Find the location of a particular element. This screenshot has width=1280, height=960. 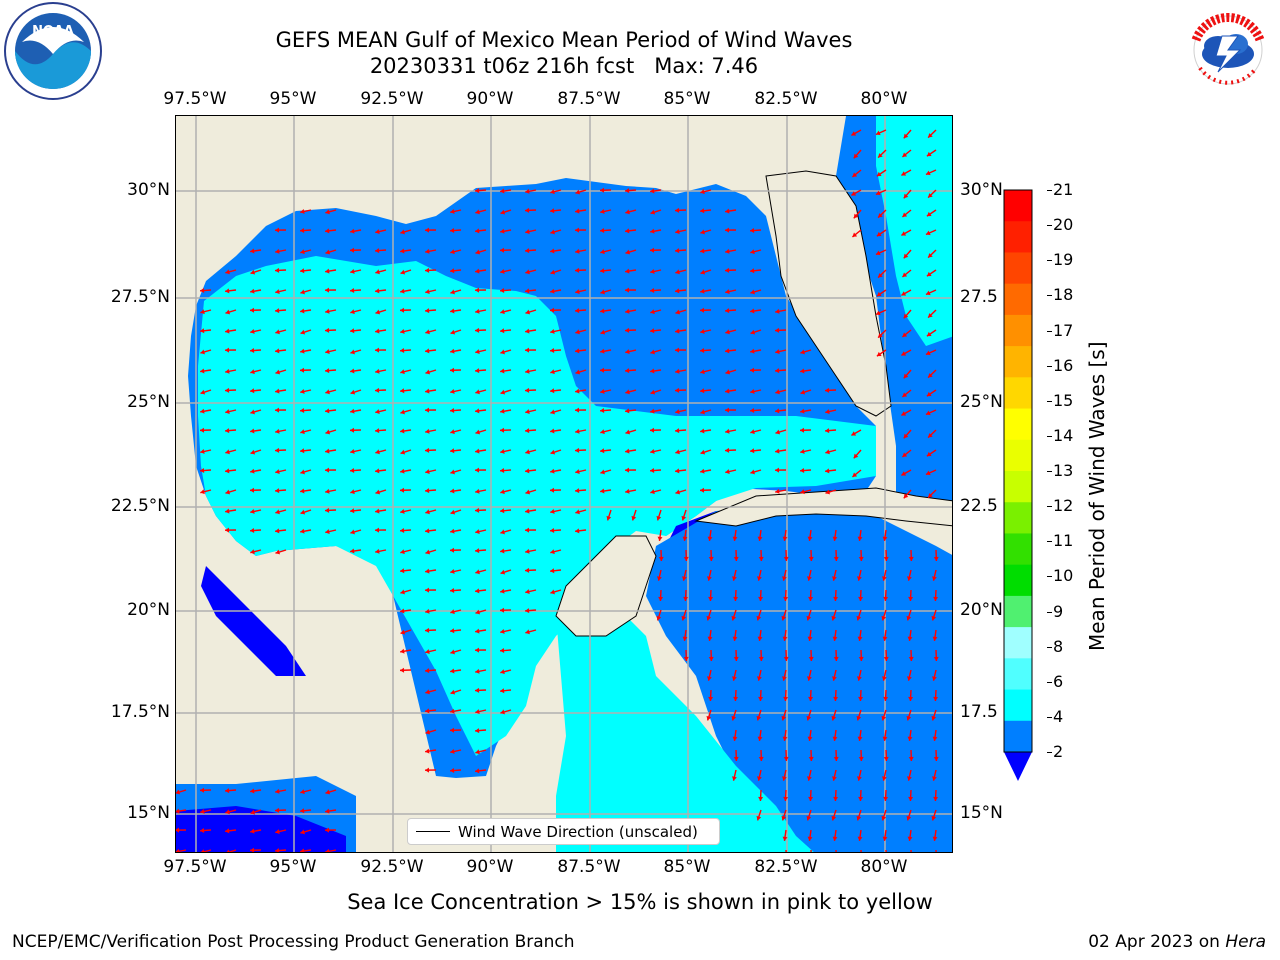

colorbar-tick-label: 4 is located at coordinates (1055, 716).